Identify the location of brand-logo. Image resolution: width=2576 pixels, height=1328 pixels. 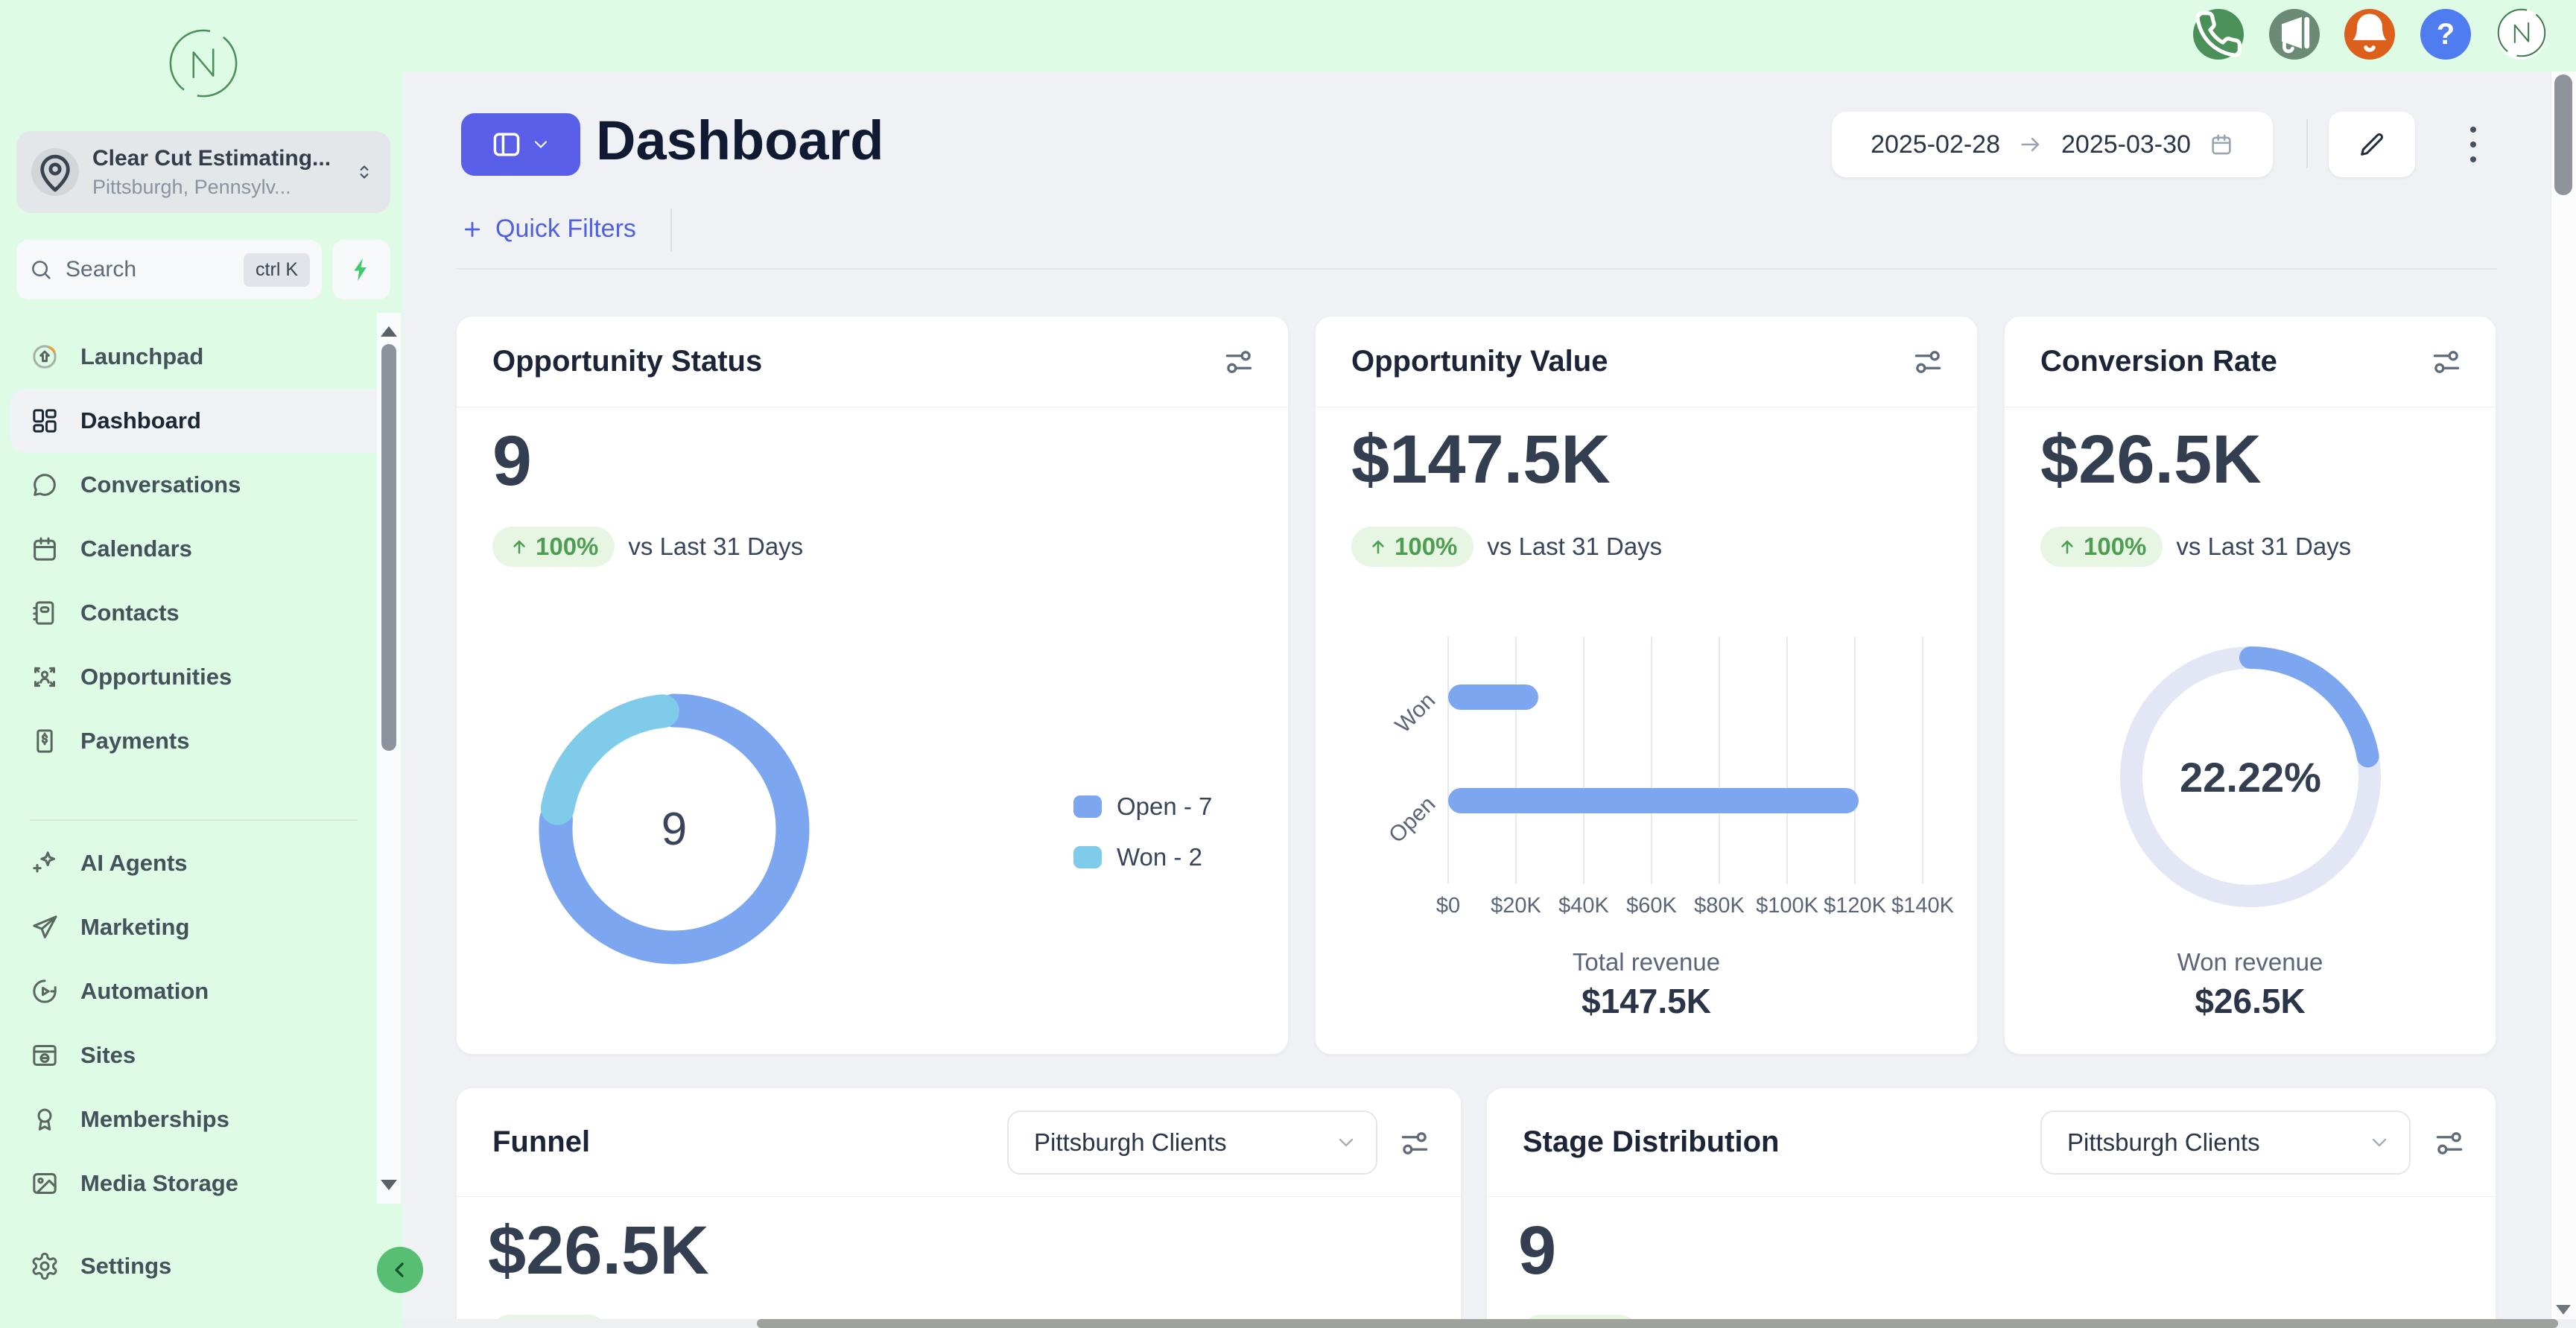
(204, 63).